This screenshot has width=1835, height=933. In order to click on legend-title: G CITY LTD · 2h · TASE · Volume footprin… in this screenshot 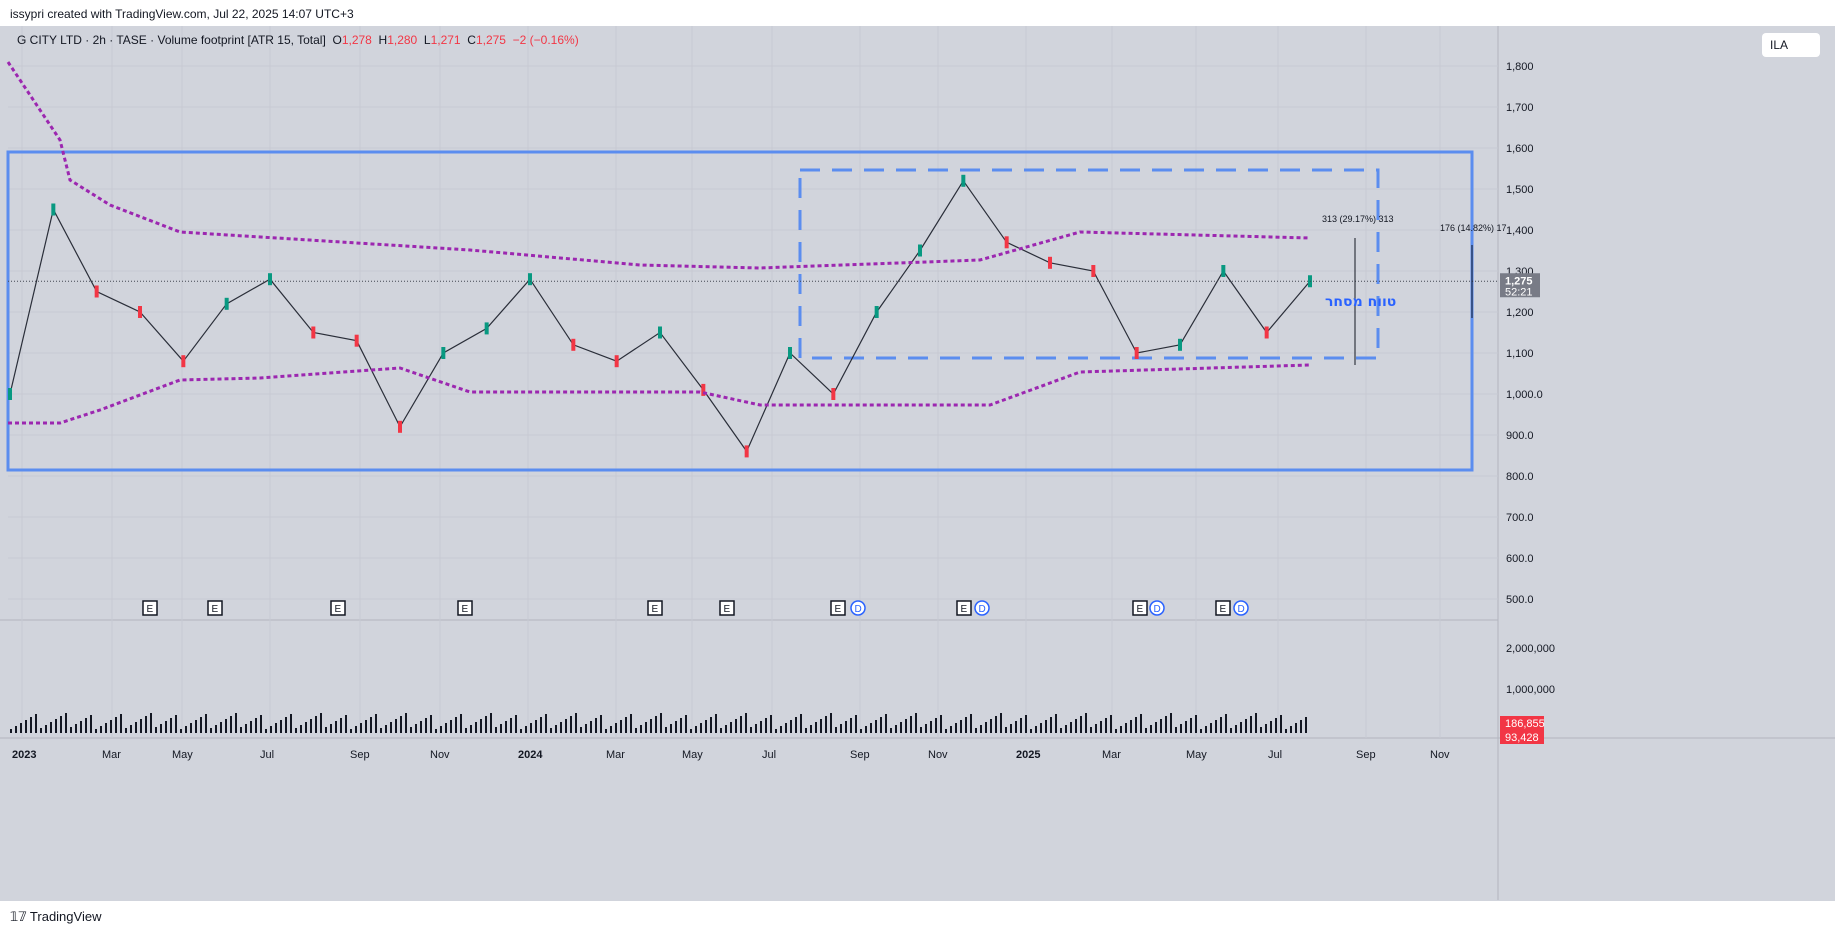, I will do `click(171, 40)`.